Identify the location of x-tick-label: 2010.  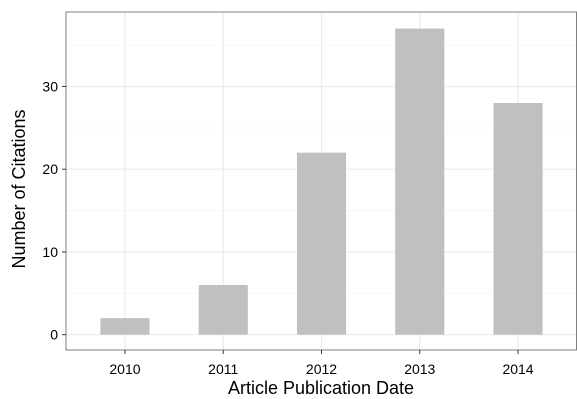
(124, 369).